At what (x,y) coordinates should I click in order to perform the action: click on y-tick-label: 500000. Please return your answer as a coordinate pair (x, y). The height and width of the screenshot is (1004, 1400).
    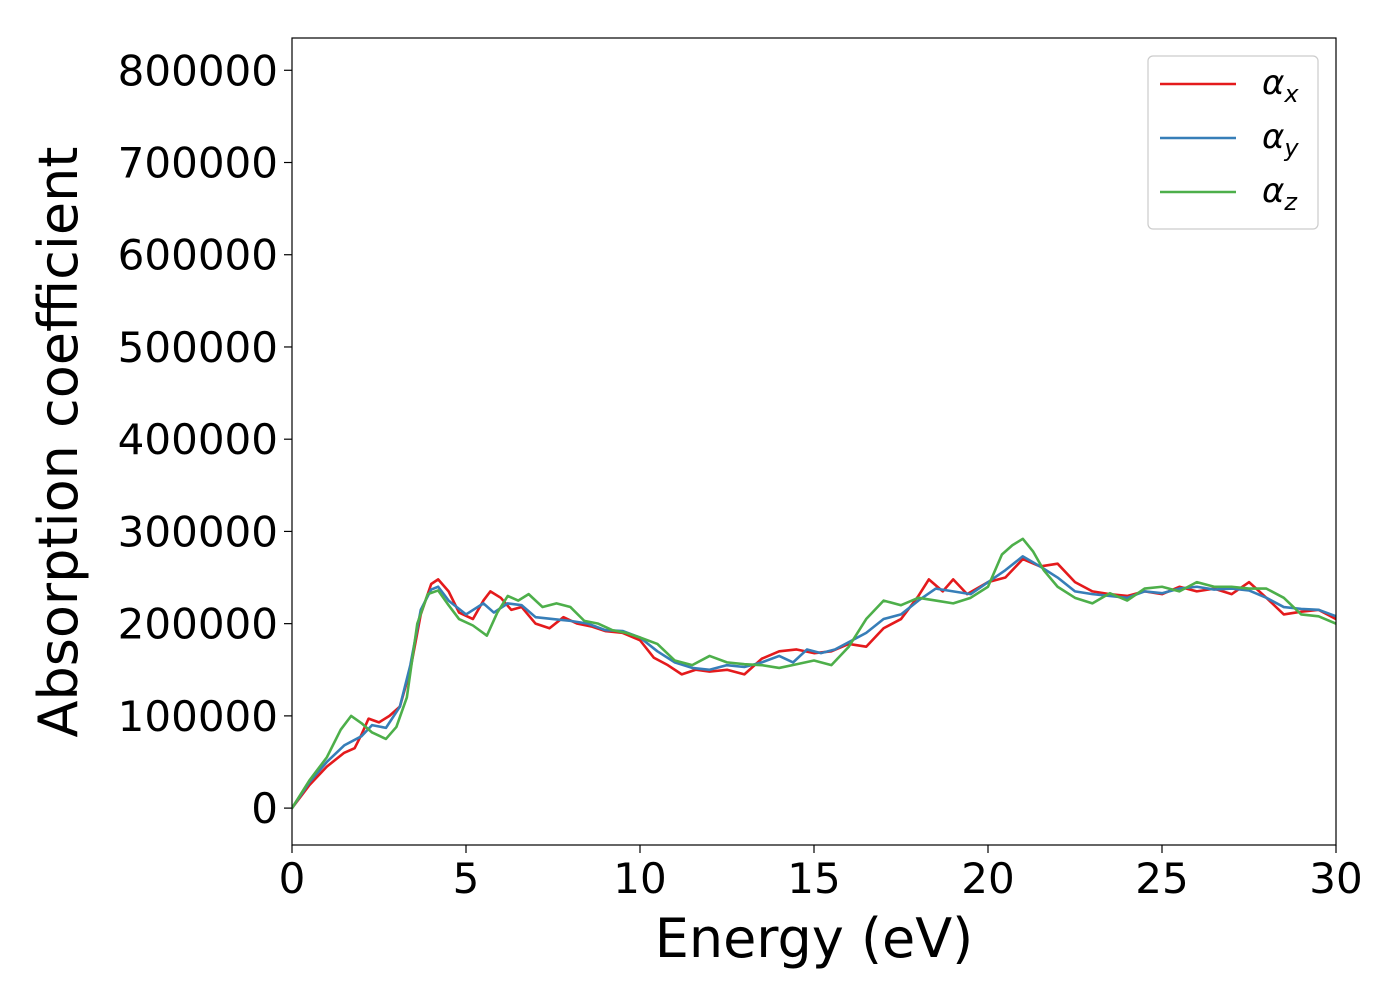
    Looking at the image, I should click on (198, 347).